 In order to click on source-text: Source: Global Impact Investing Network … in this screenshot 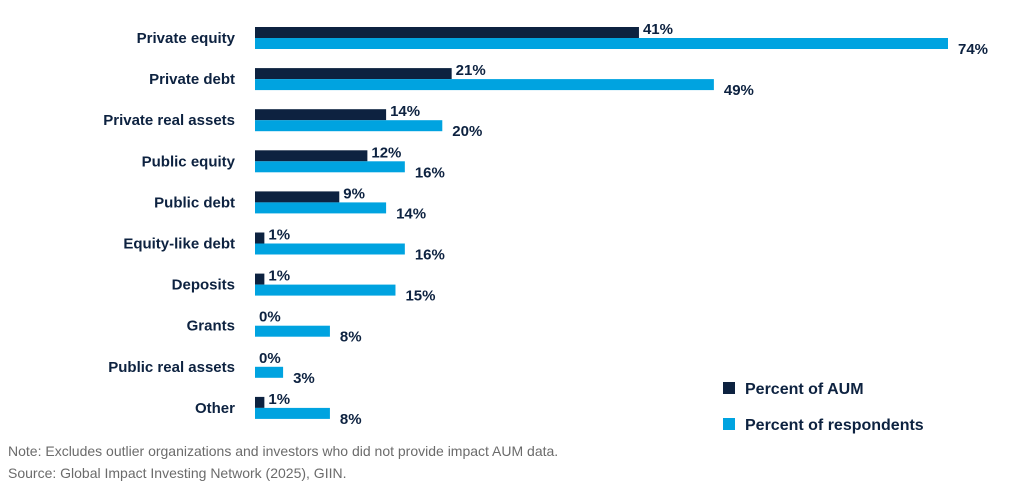, I will do `click(177, 473)`.